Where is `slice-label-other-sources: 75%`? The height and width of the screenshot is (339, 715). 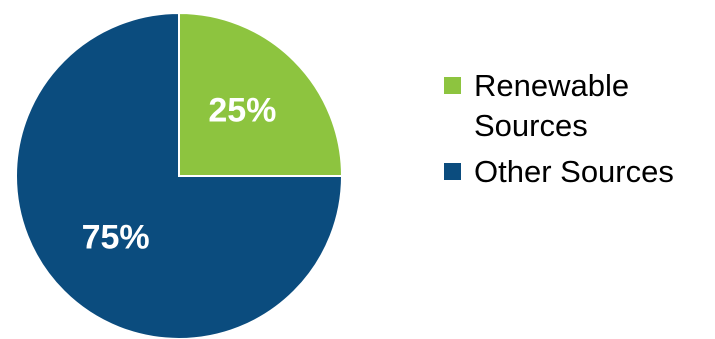
slice-label-other-sources: 75% is located at coordinates (116, 237).